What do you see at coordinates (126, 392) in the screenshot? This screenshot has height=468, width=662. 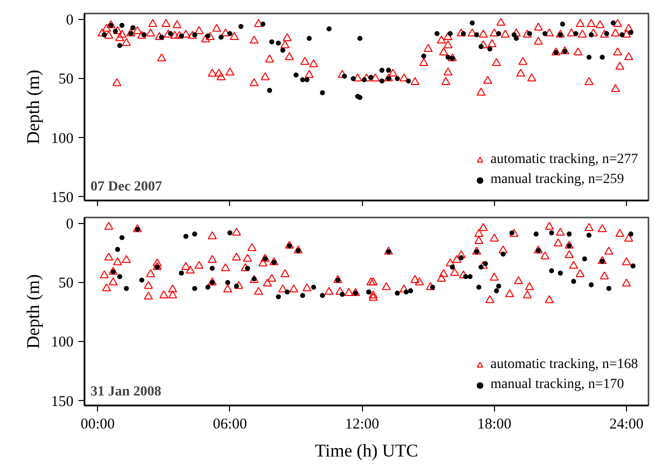 I see `annotation: 31 Jan 2008` at bounding box center [126, 392].